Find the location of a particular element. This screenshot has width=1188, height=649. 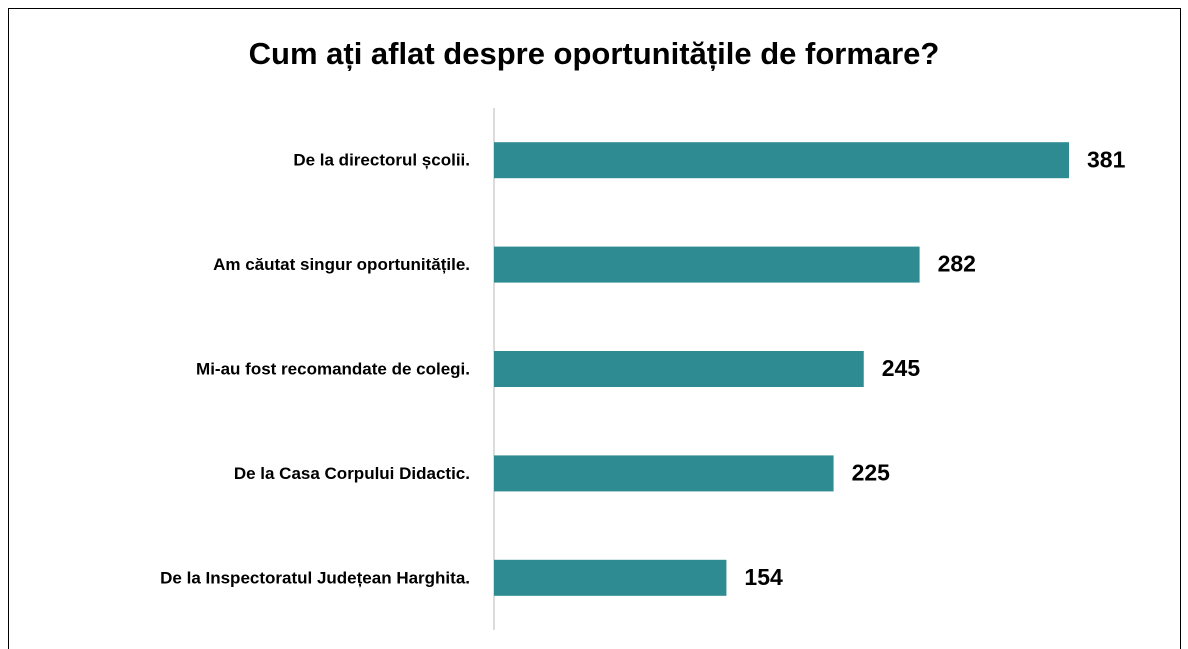

value-label: 225 is located at coordinates (871, 472).